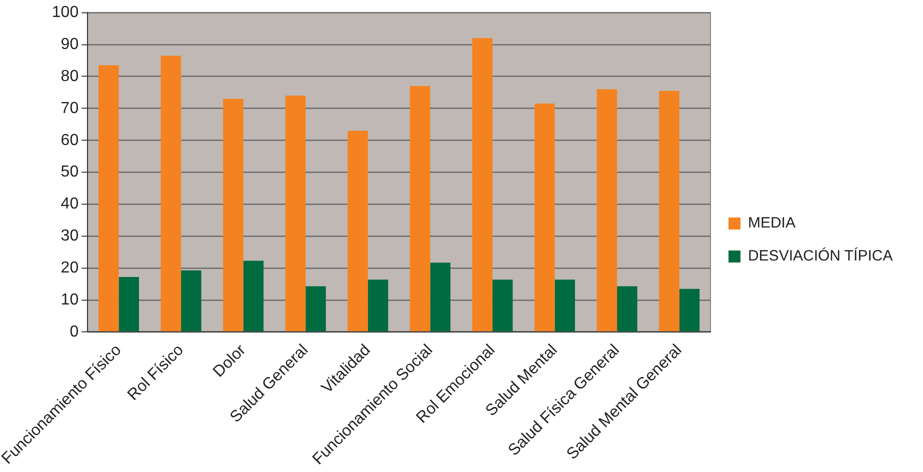 The width and height of the screenshot is (923, 472). Describe the element at coordinates (69, 44) in the screenshot. I see `y-tick-label: 90` at that location.